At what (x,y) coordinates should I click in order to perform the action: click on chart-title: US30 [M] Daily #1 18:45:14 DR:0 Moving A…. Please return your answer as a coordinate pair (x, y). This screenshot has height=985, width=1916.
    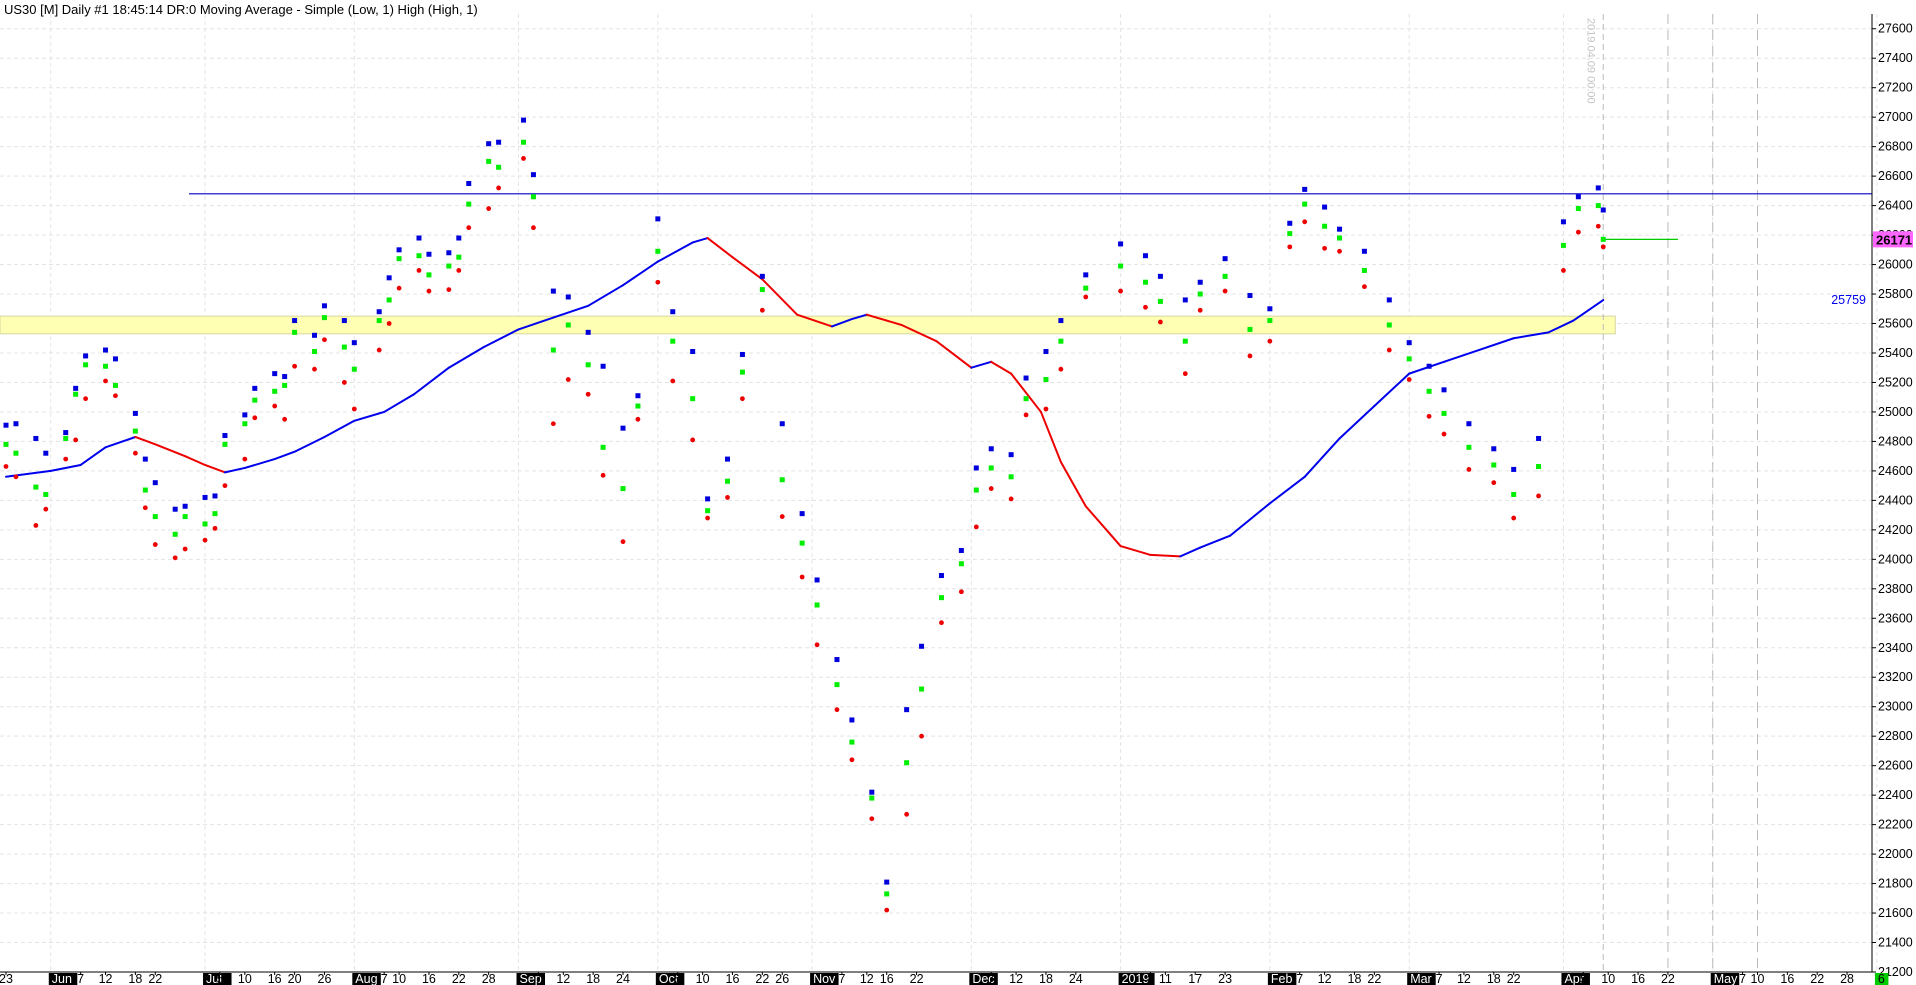
    Looking at the image, I should click on (241, 9).